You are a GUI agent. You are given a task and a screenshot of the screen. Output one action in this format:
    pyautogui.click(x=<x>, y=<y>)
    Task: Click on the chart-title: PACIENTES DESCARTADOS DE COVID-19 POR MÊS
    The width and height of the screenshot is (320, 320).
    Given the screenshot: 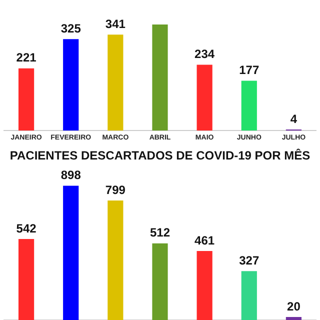 What is the action you would take?
    pyautogui.click(x=160, y=155)
    